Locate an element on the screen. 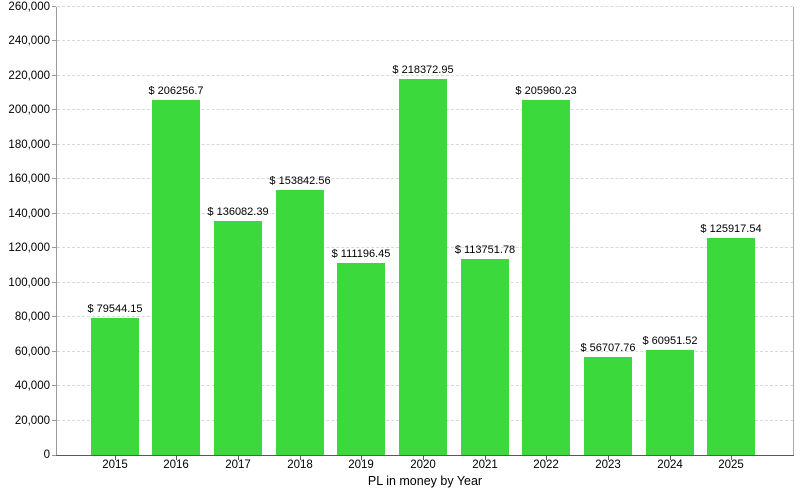  y-axis-tick-label: 260,000 is located at coordinates (29, 7).